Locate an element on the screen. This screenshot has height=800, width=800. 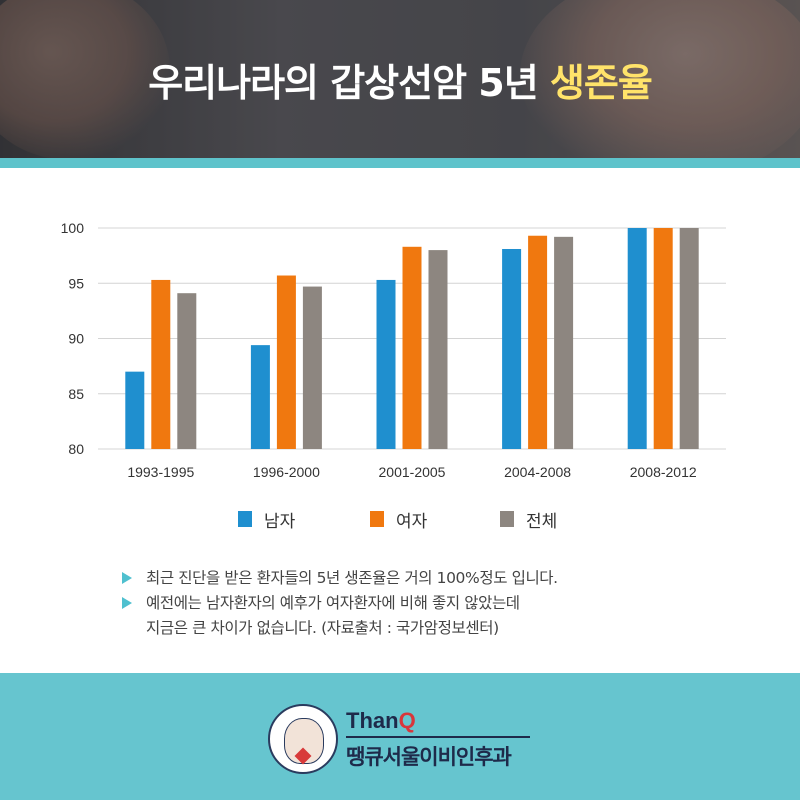
brand-name-english: ThanQ is located at coordinates (381, 720).